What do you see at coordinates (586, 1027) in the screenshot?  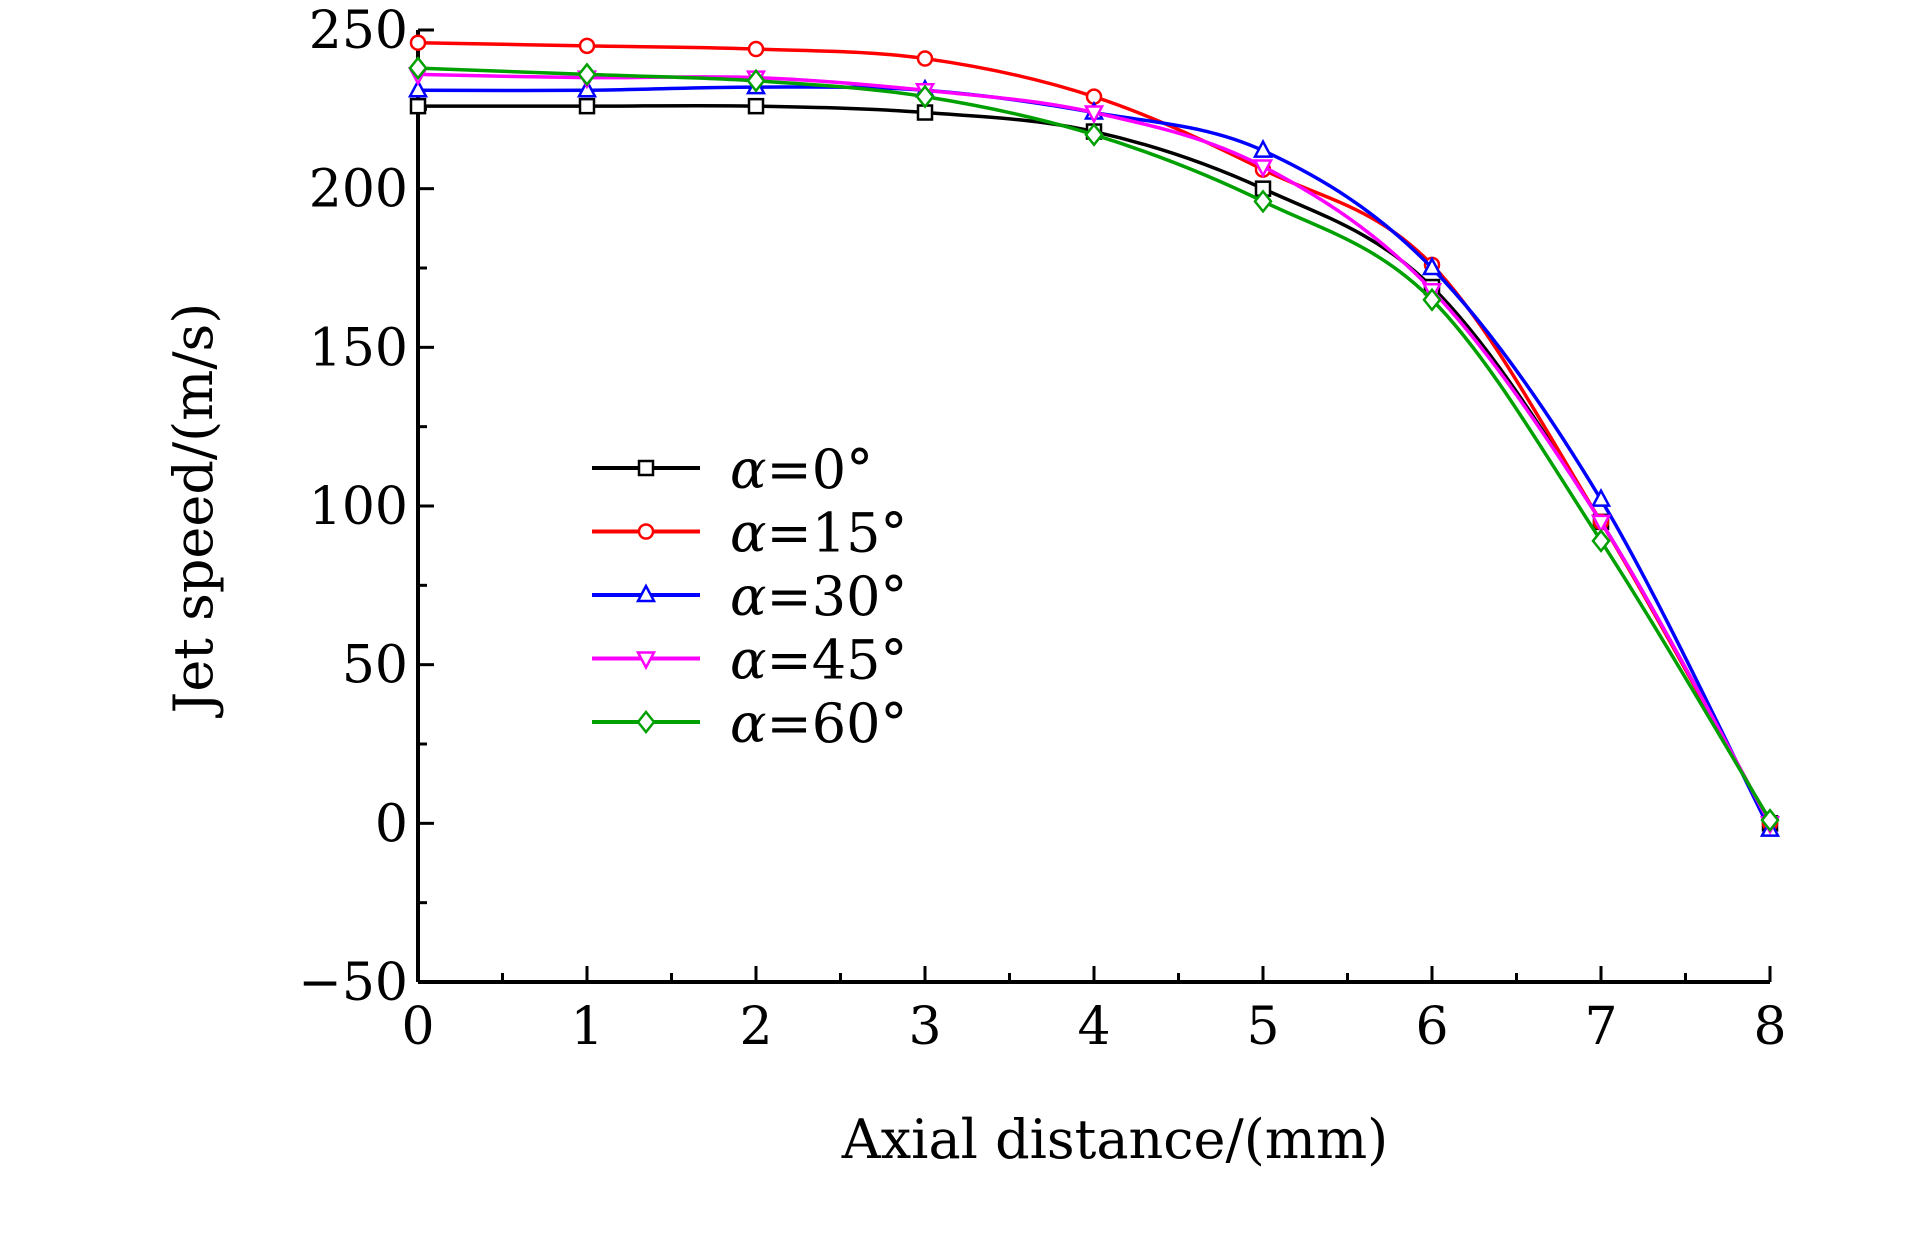 I see `x-tick-label: 1` at bounding box center [586, 1027].